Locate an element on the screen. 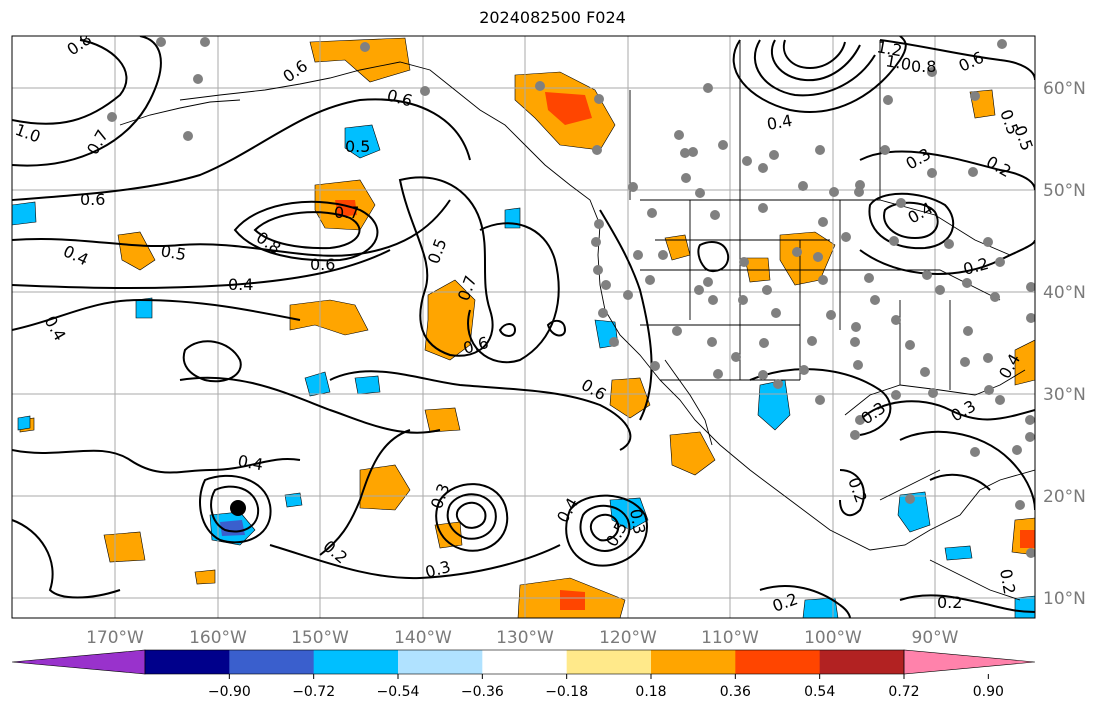 Image resolution: width=1105 pixels, height=712 pixels. lon-tick-label: 90°W is located at coordinates (935, 638).